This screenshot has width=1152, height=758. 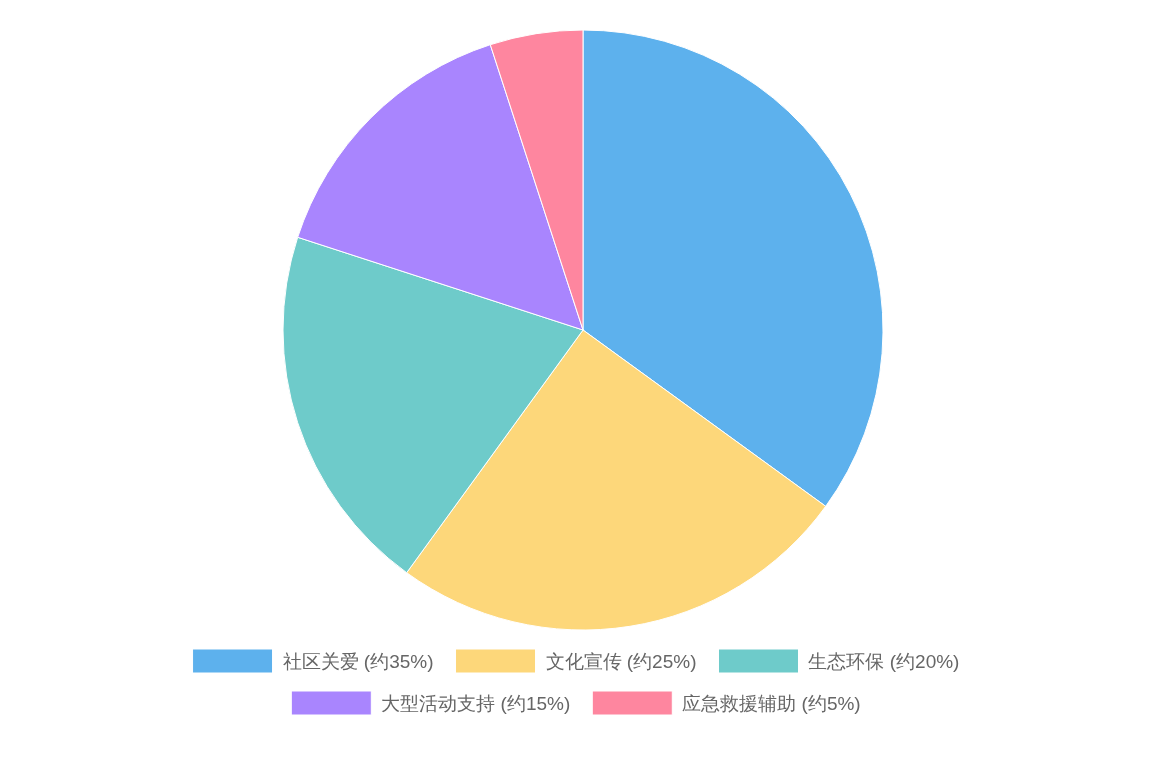 I want to click on legend-label: 应急救援辅助 (约5%), so click(x=771, y=703).